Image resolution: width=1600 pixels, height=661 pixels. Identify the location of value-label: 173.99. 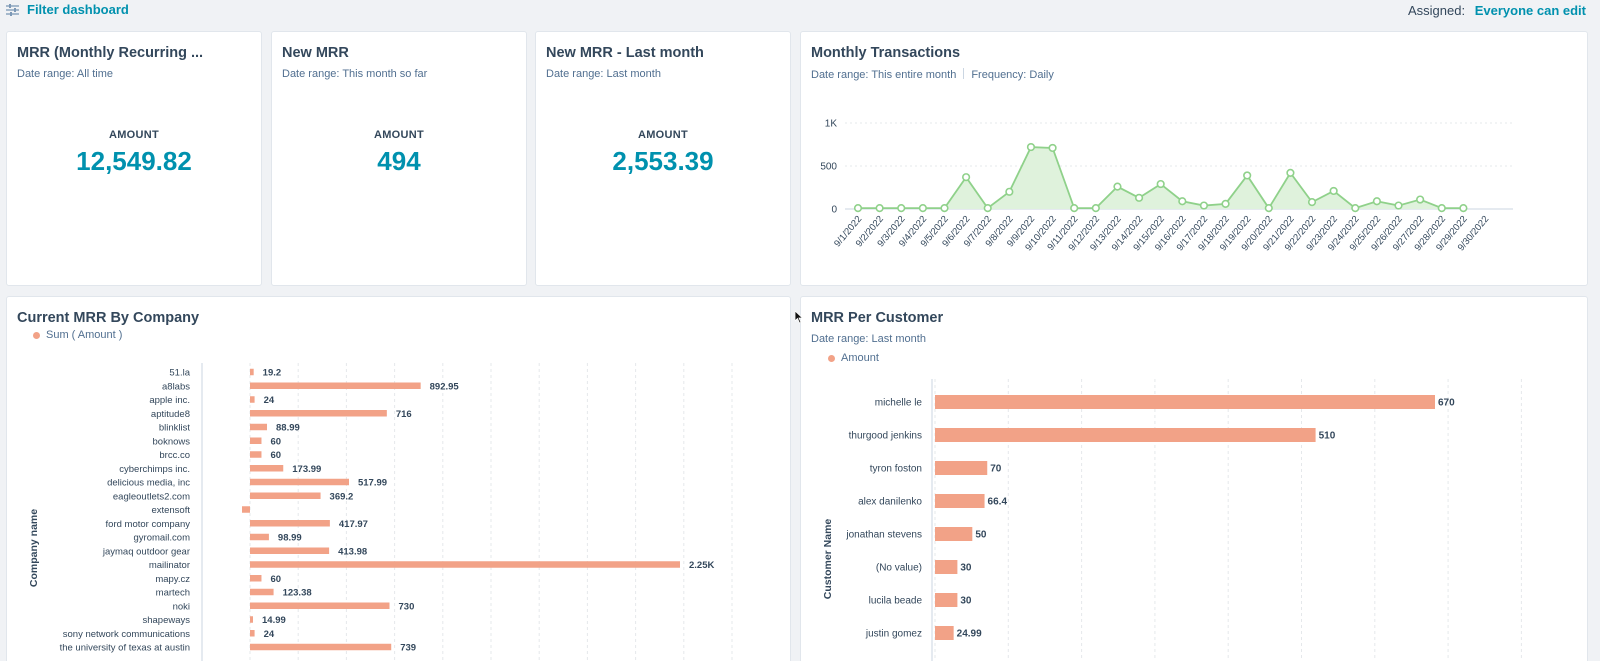
(306, 469).